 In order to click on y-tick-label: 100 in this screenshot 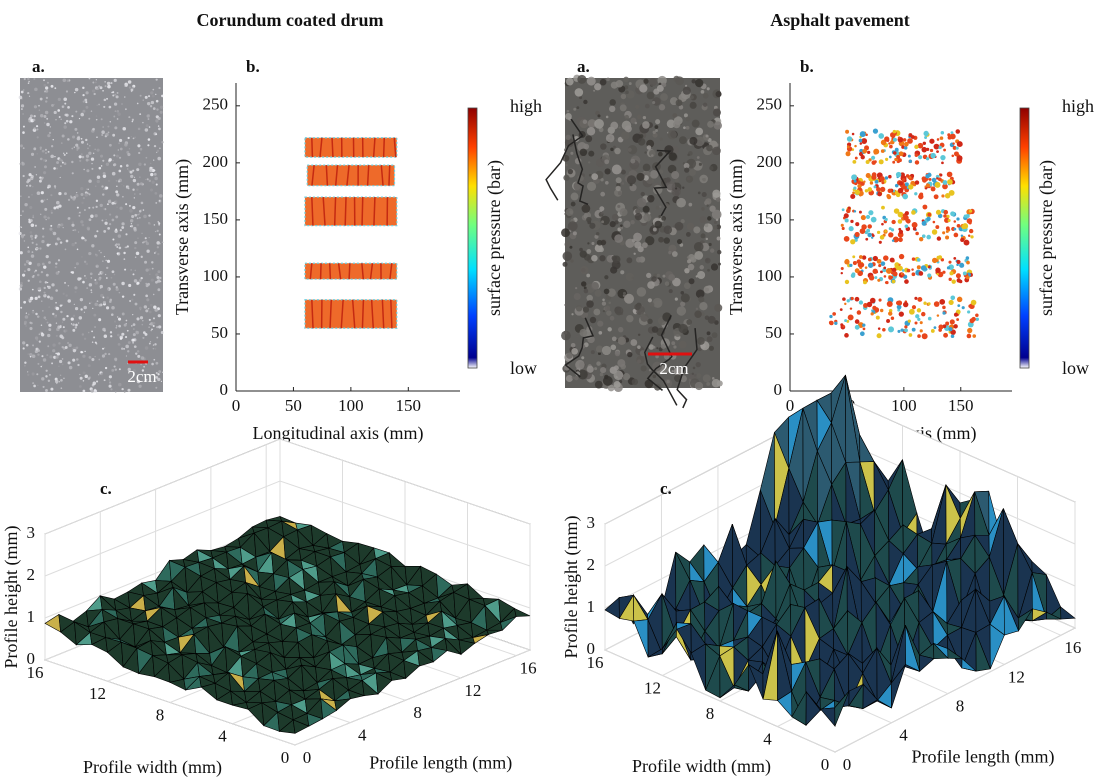, I will do `click(770, 275)`.